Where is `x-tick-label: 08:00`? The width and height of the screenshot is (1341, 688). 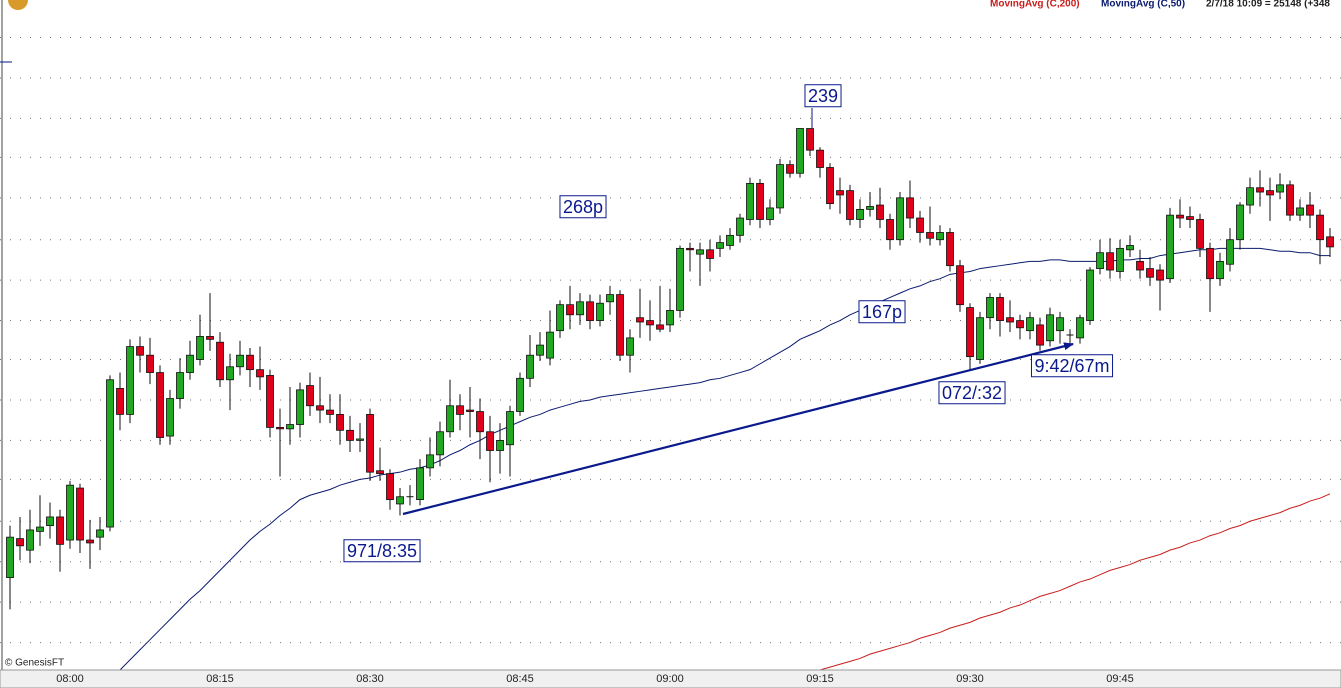
x-tick-label: 08:00 is located at coordinates (70, 679).